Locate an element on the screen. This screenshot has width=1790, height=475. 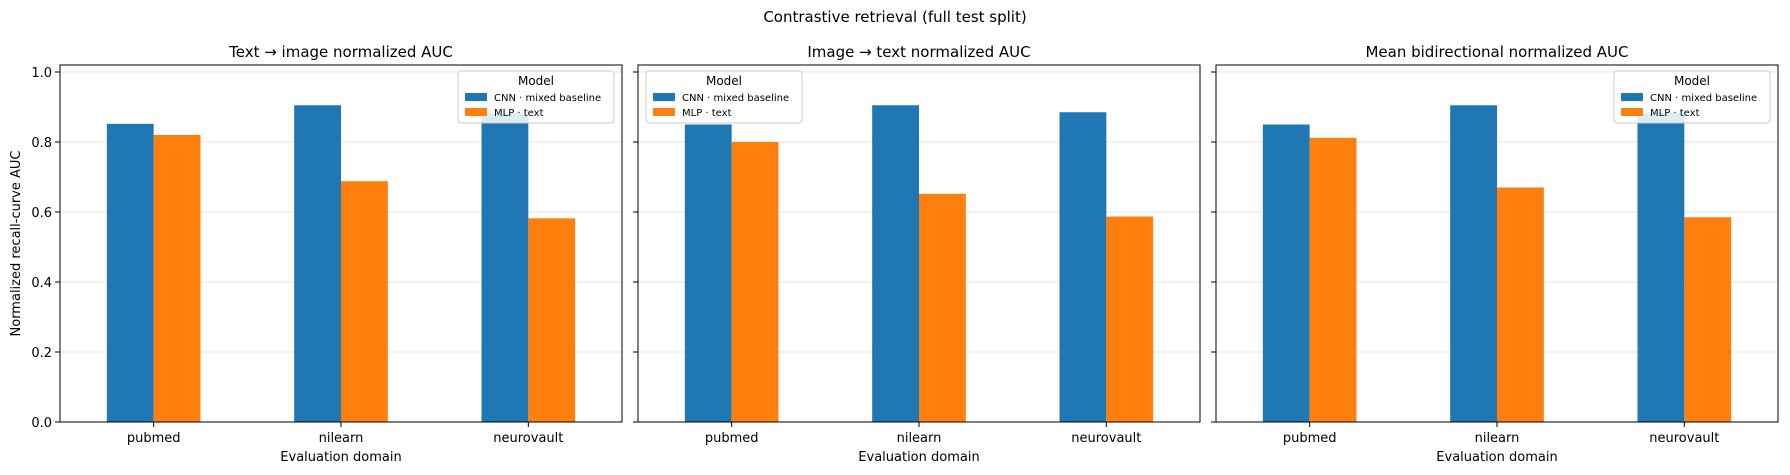
y-axis-label: Normalized recall-curve AUC is located at coordinates (16, 244).